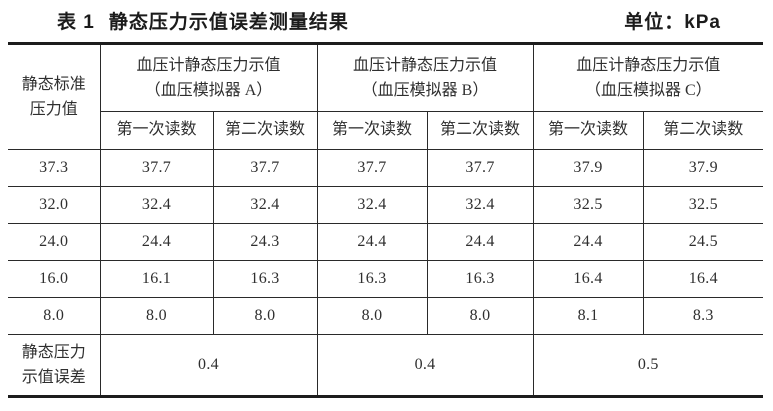  Describe the element at coordinates (208, 65) in the screenshot. I see `group-a-title: 血压计静态压力示值` at that location.